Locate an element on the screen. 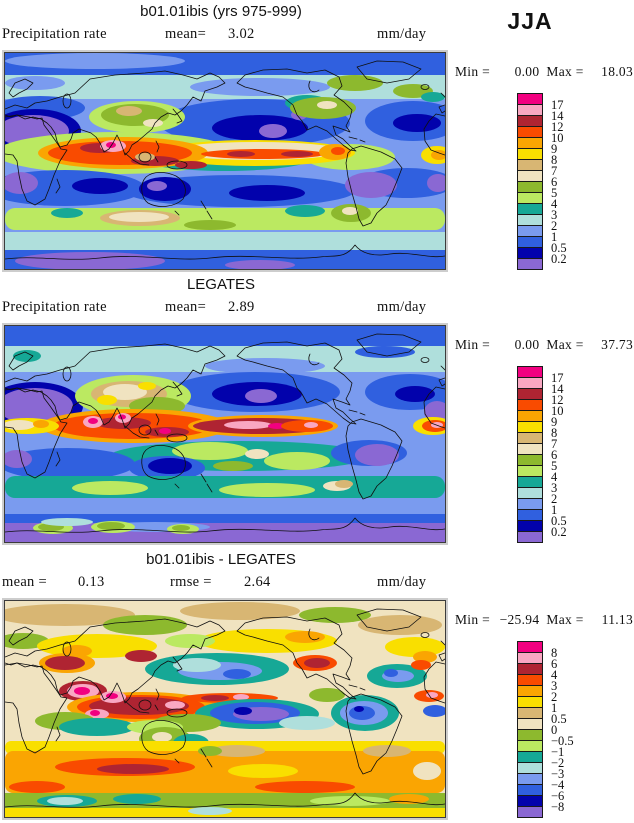 The width and height of the screenshot is (634, 823). mean-value: 2.89 is located at coordinates (241, 307).